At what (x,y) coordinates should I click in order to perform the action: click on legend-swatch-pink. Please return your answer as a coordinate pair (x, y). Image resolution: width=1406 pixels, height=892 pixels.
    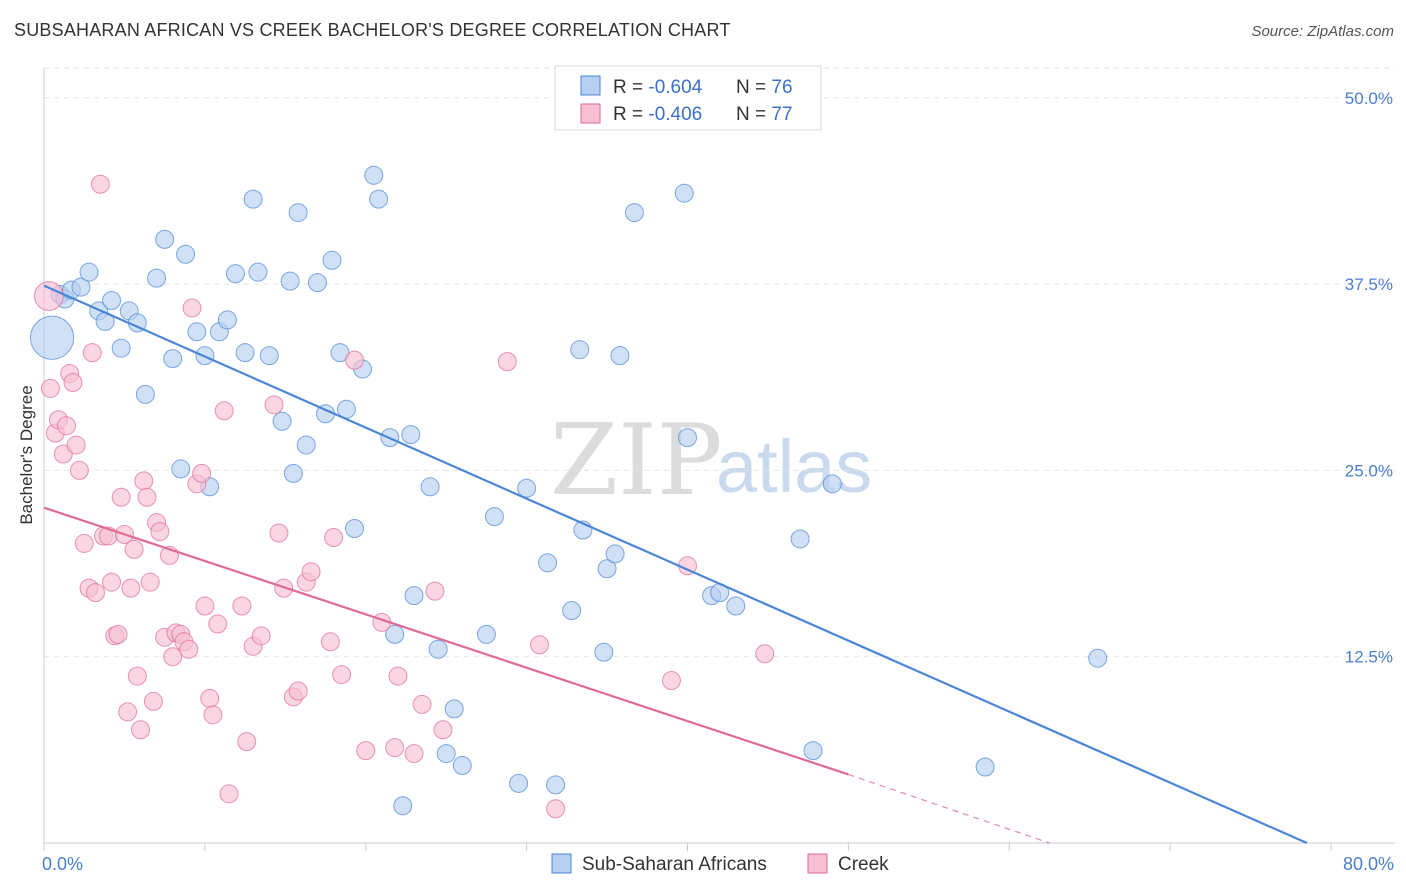
    Looking at the image, I should click on (590, 113).